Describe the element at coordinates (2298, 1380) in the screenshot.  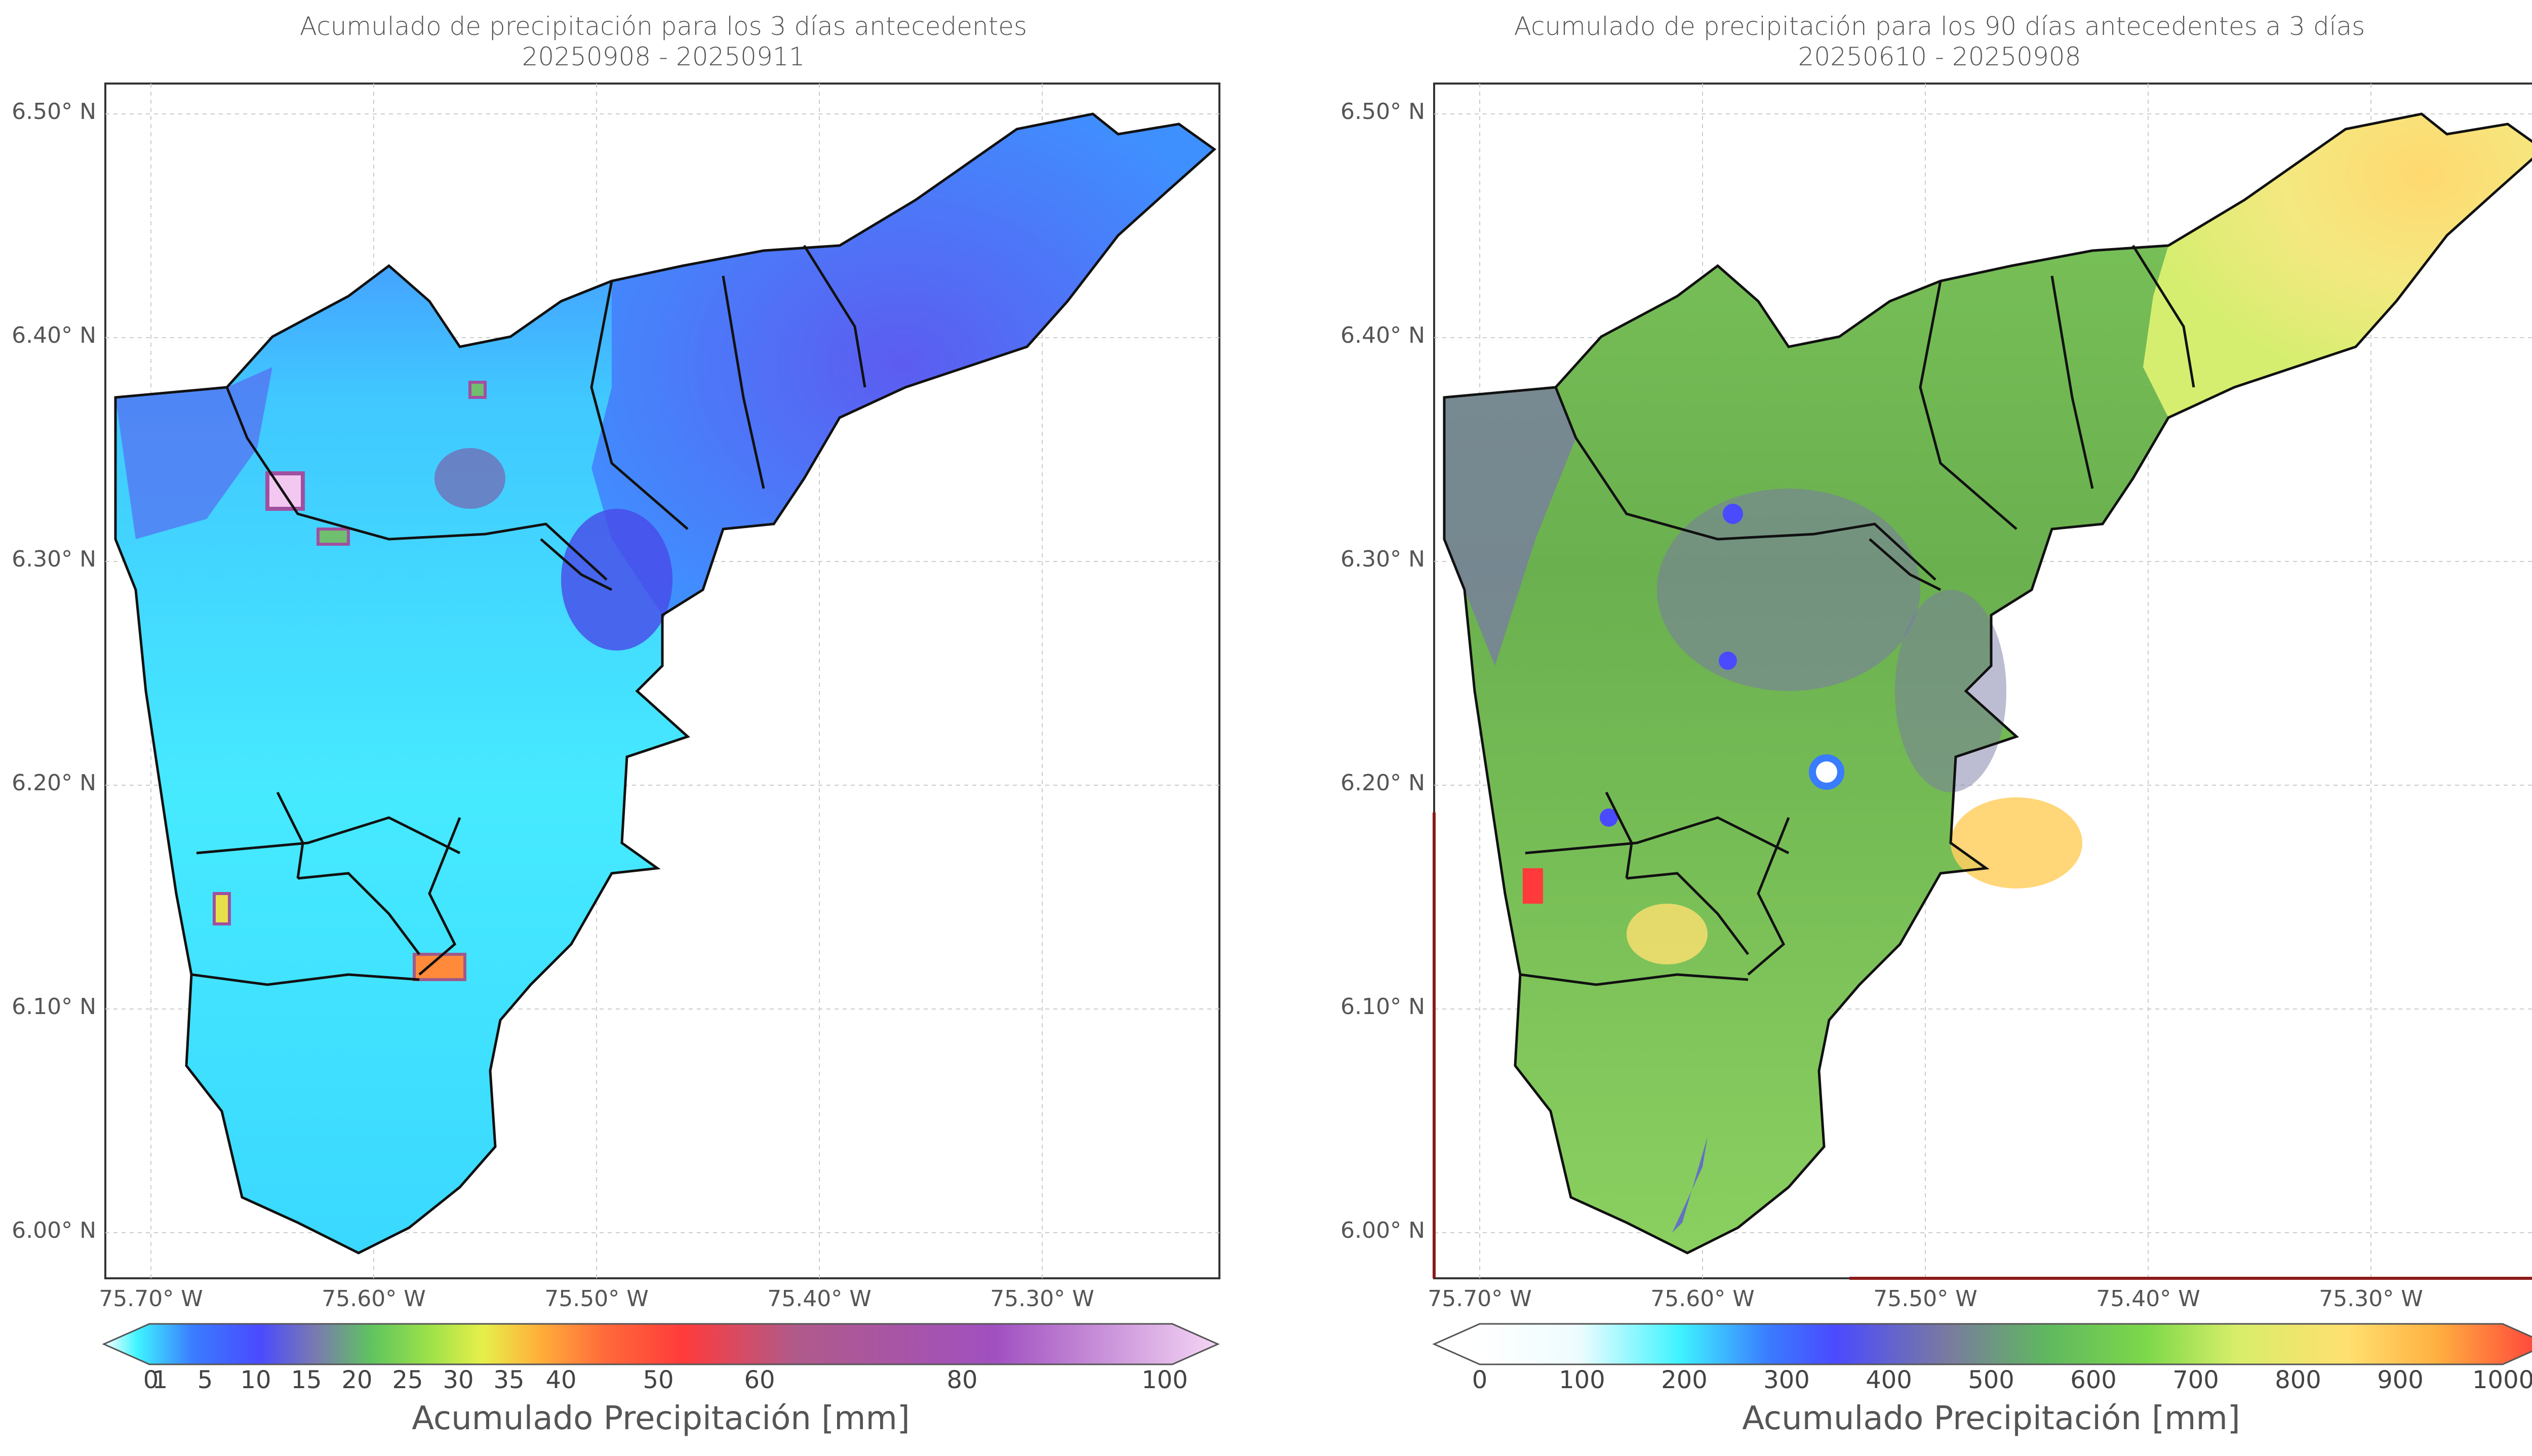
I see `right-cb-tick-8: 800` at that location.